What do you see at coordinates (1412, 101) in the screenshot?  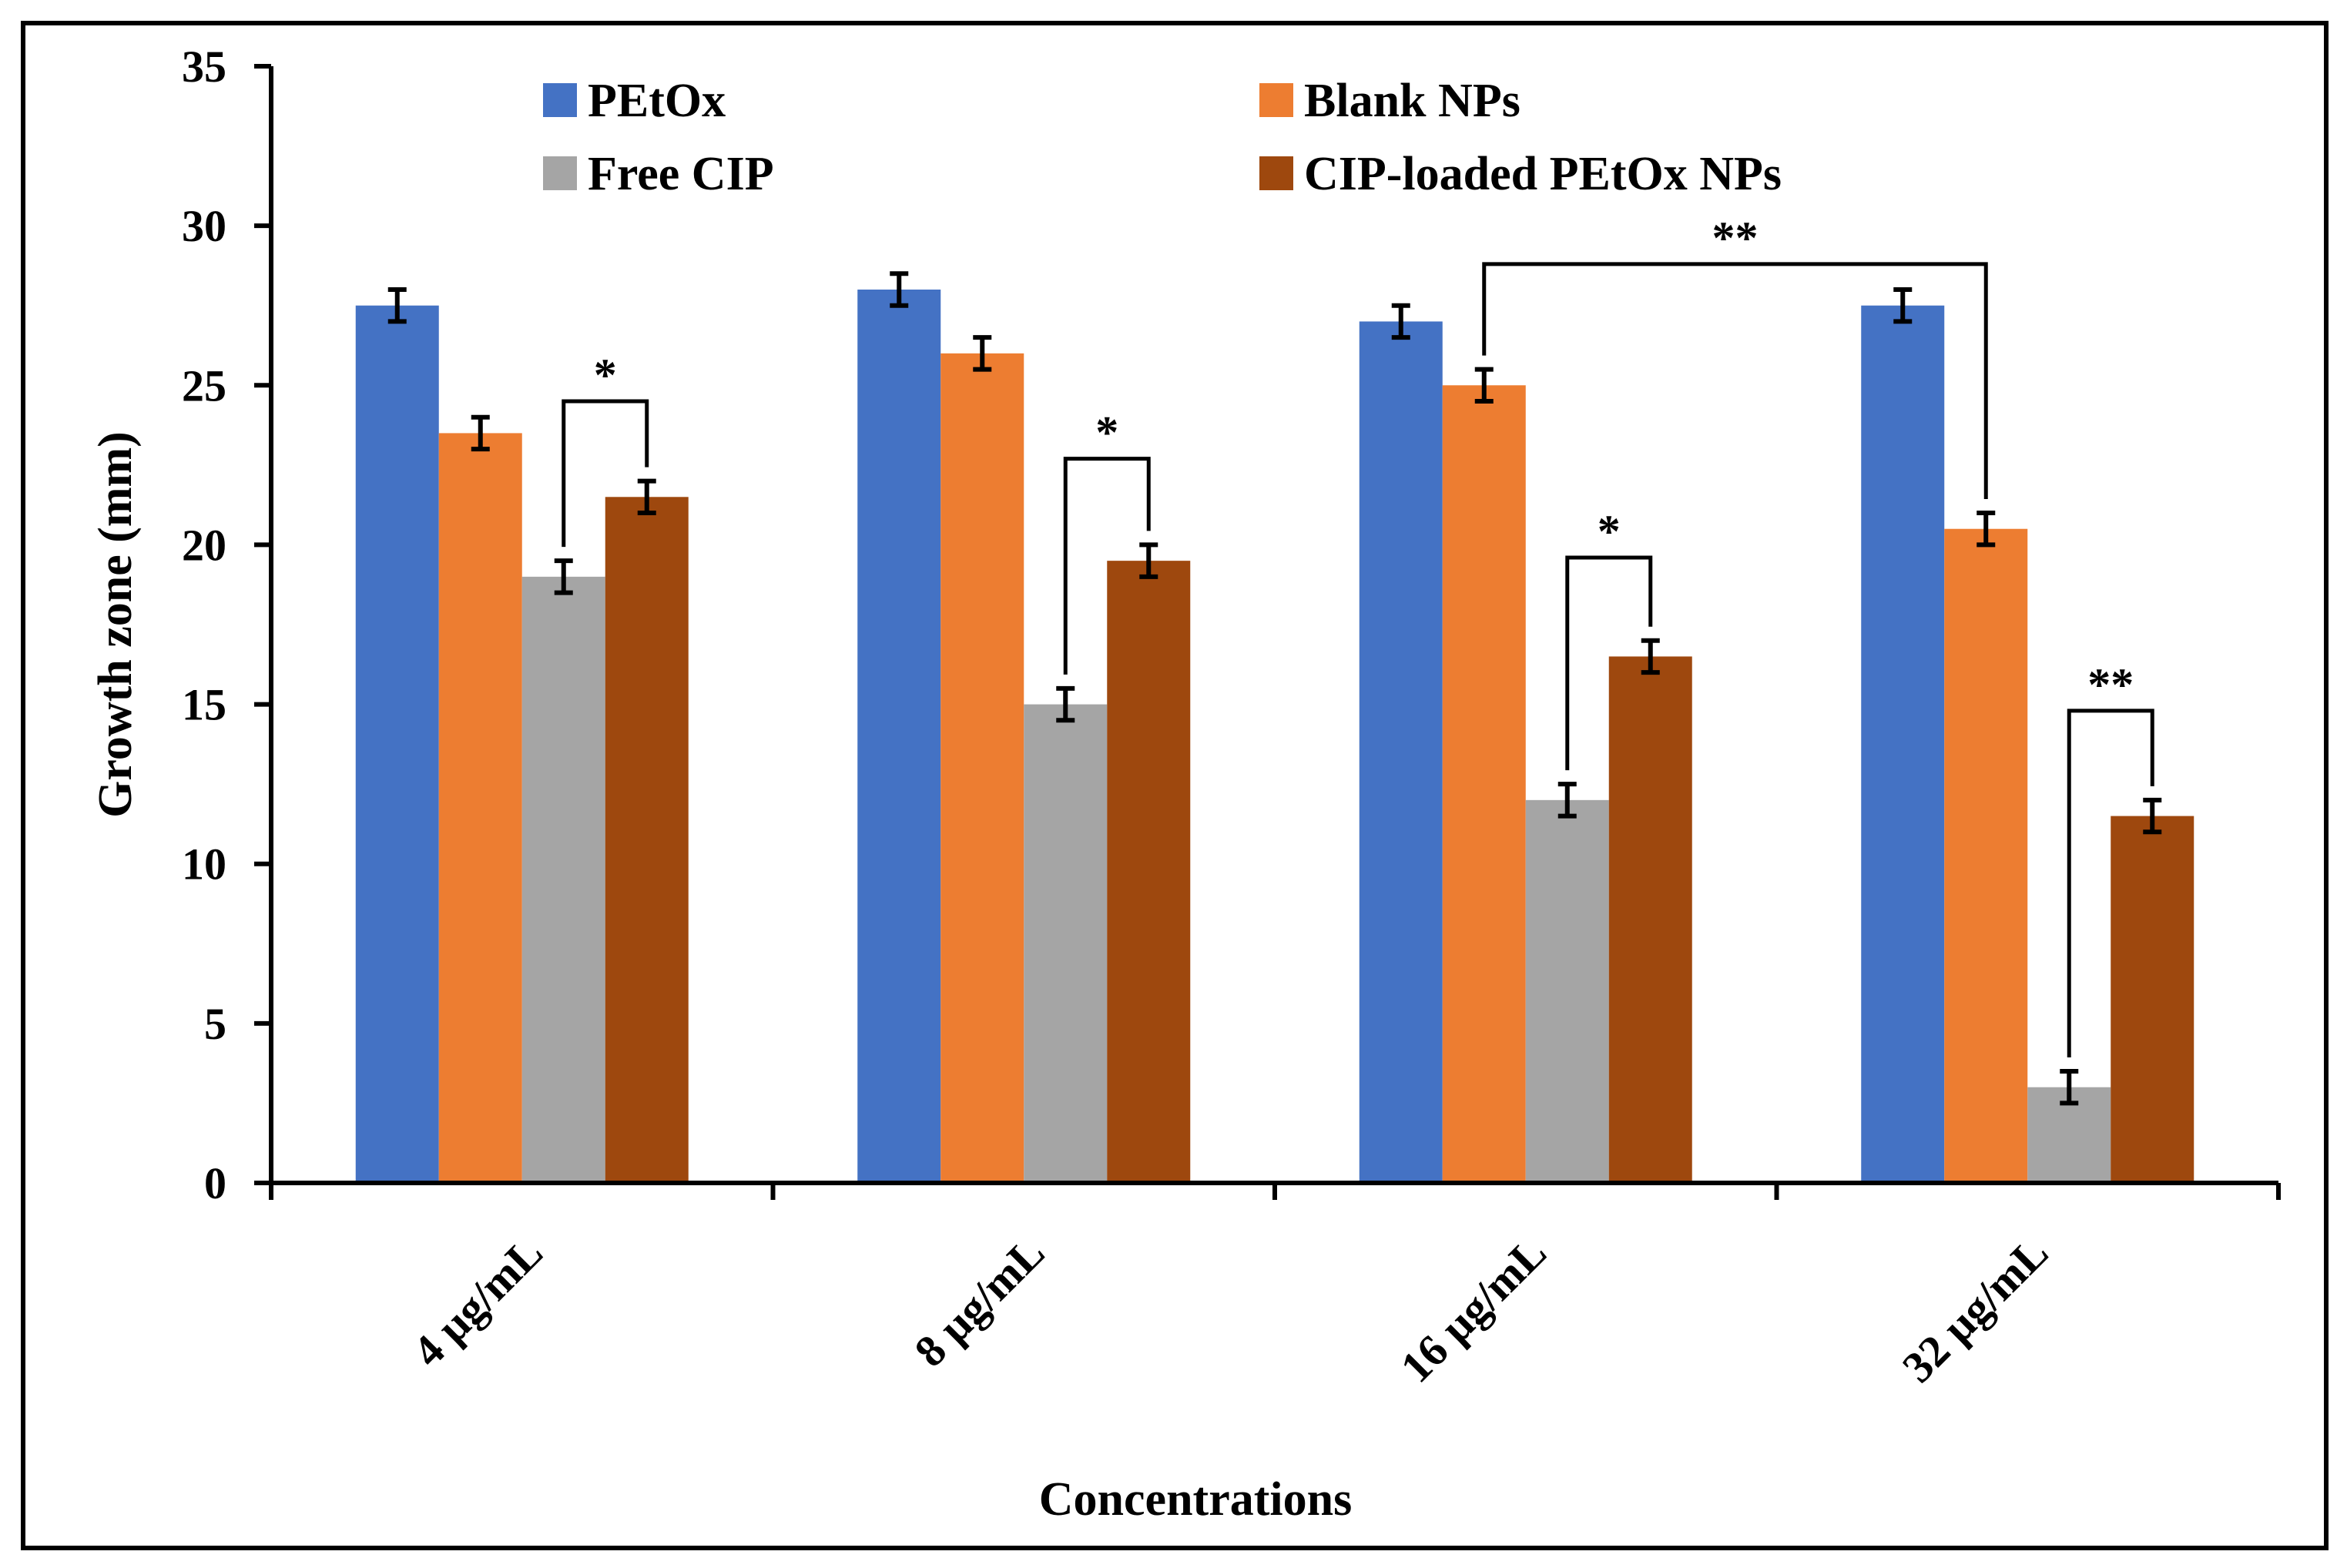 I see `legend-label: Blank NPs` at bounding box center [1412, 101].